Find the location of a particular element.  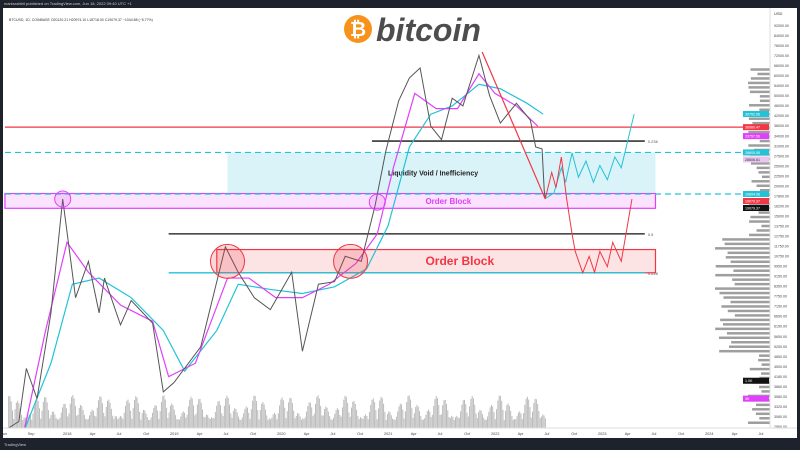

y-tick-label: 22500.00 is located at coordinates (781, 176).